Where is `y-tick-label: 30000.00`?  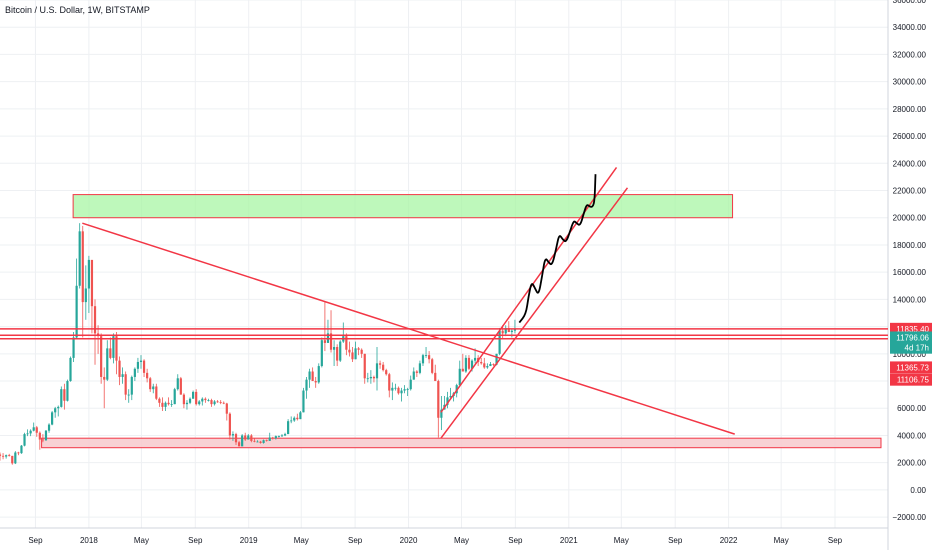
y-tick-label: 30000.00 is located at coordinates (910, 82).